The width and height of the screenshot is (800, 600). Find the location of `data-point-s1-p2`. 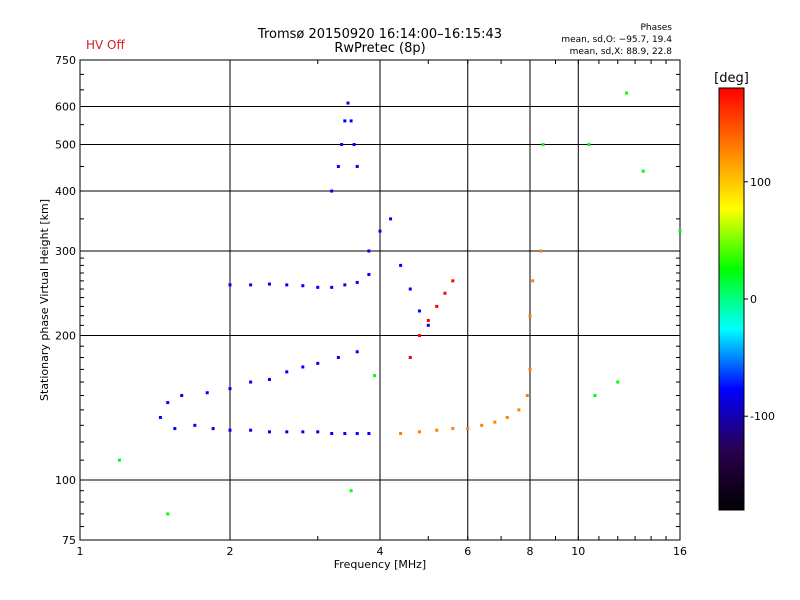

data-point-s1-p2 is located at coordinates (207, 393).